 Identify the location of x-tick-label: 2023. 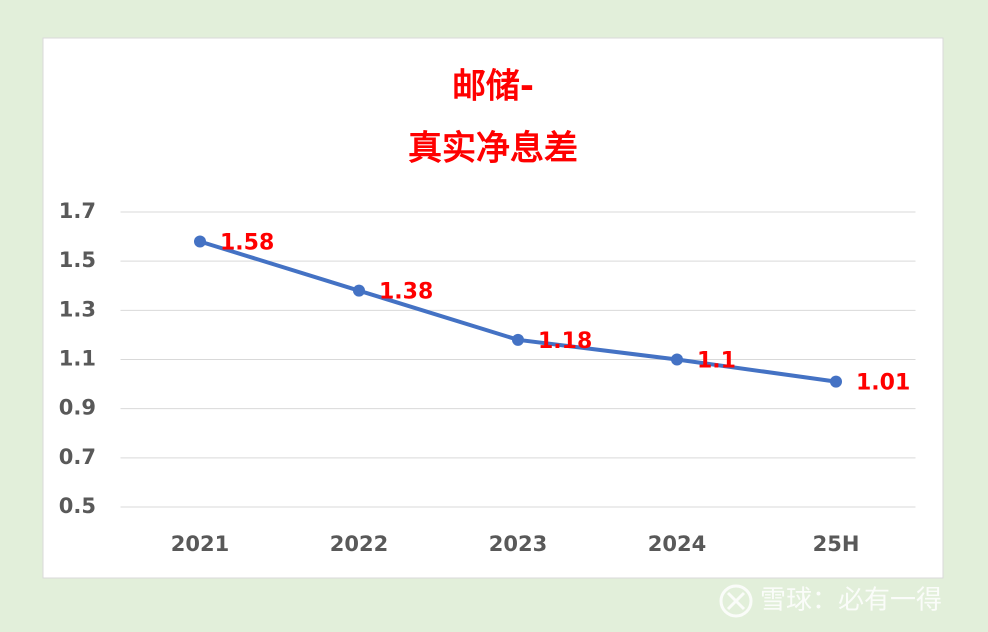
(518, 544).